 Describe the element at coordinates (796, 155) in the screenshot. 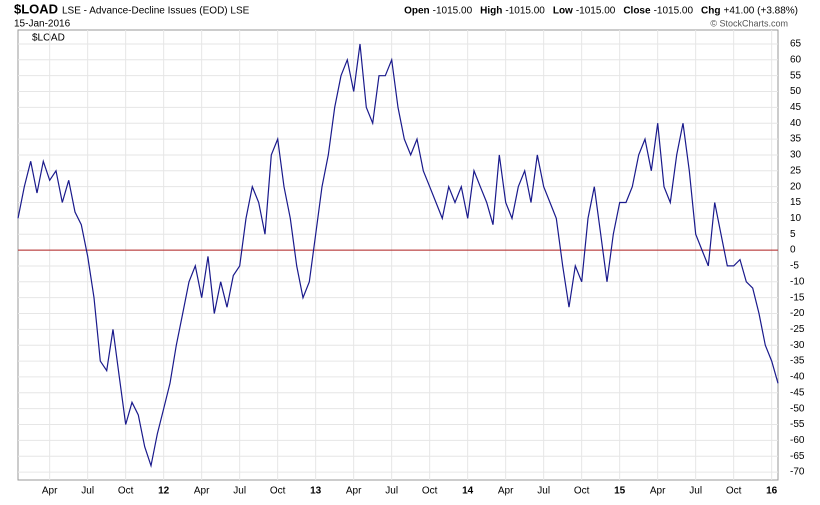

I see `y-tick-label: 30` at that location.